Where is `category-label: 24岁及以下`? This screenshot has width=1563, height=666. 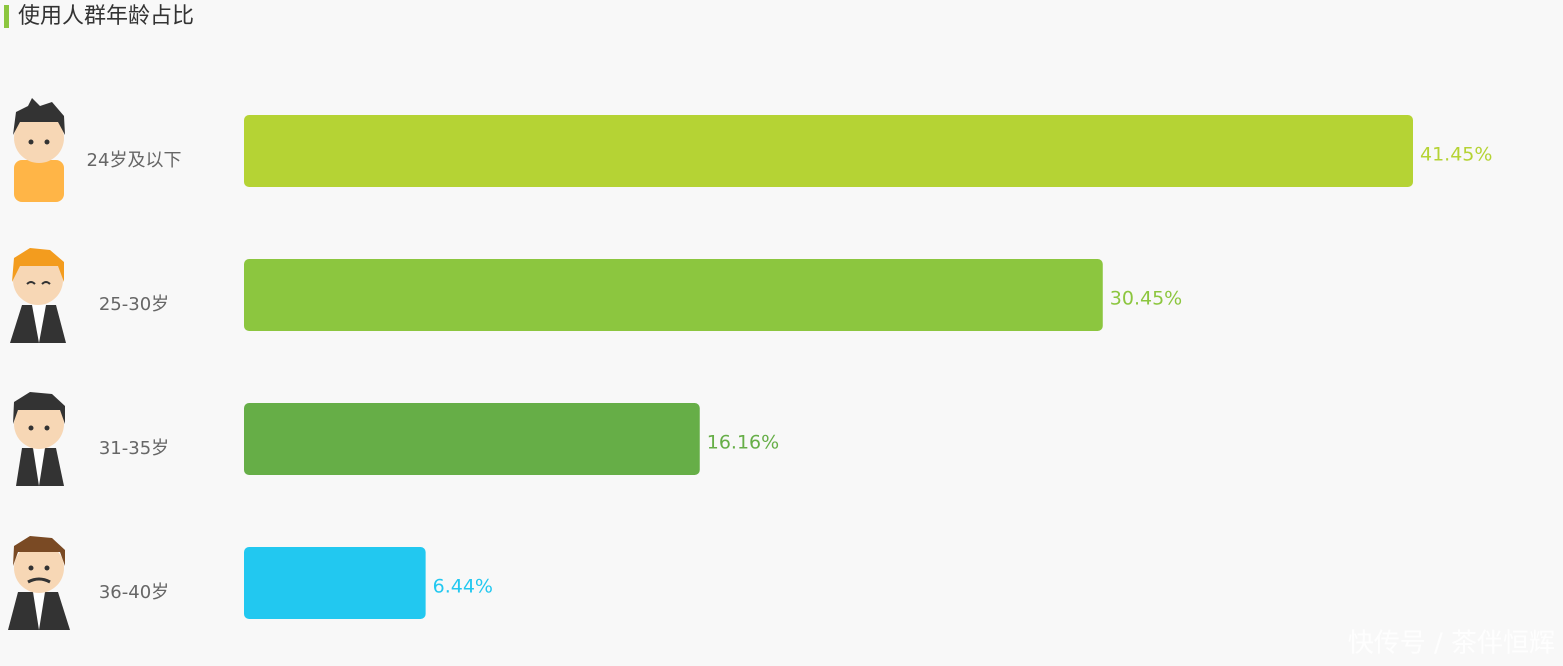
category-label: 24岁及以下 is located at coordinates (134, 160).